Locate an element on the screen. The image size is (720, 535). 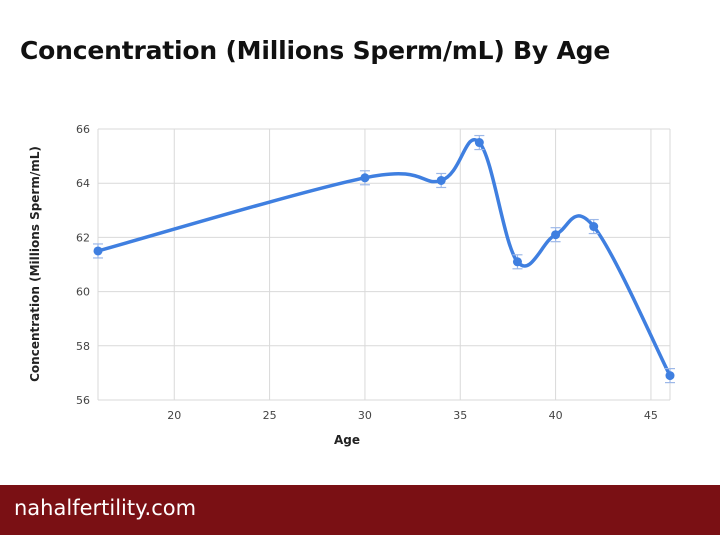
x-tick-label: 45 is located at coordinates (651, 415).